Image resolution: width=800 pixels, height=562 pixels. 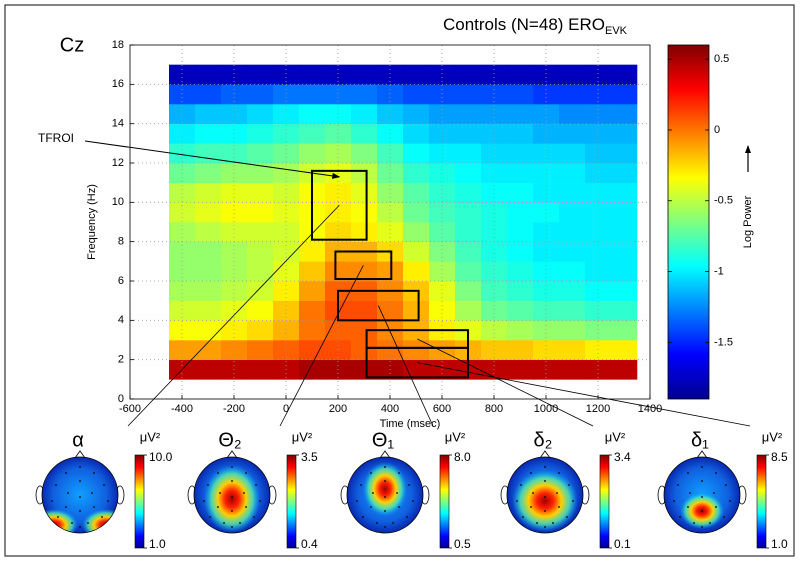 What do you see at coordinates (161, 457) in the screenshot?
I see `topomap-colorbar-label: 10.0` at bounding box center [161, 457].